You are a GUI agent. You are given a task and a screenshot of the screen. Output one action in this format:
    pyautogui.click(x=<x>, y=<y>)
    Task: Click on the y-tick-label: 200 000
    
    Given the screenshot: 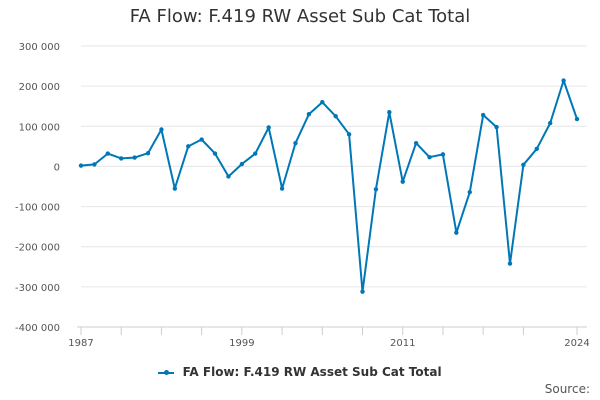 What is the action you would take?
    pyautogui.click(x=39, y=87)
    